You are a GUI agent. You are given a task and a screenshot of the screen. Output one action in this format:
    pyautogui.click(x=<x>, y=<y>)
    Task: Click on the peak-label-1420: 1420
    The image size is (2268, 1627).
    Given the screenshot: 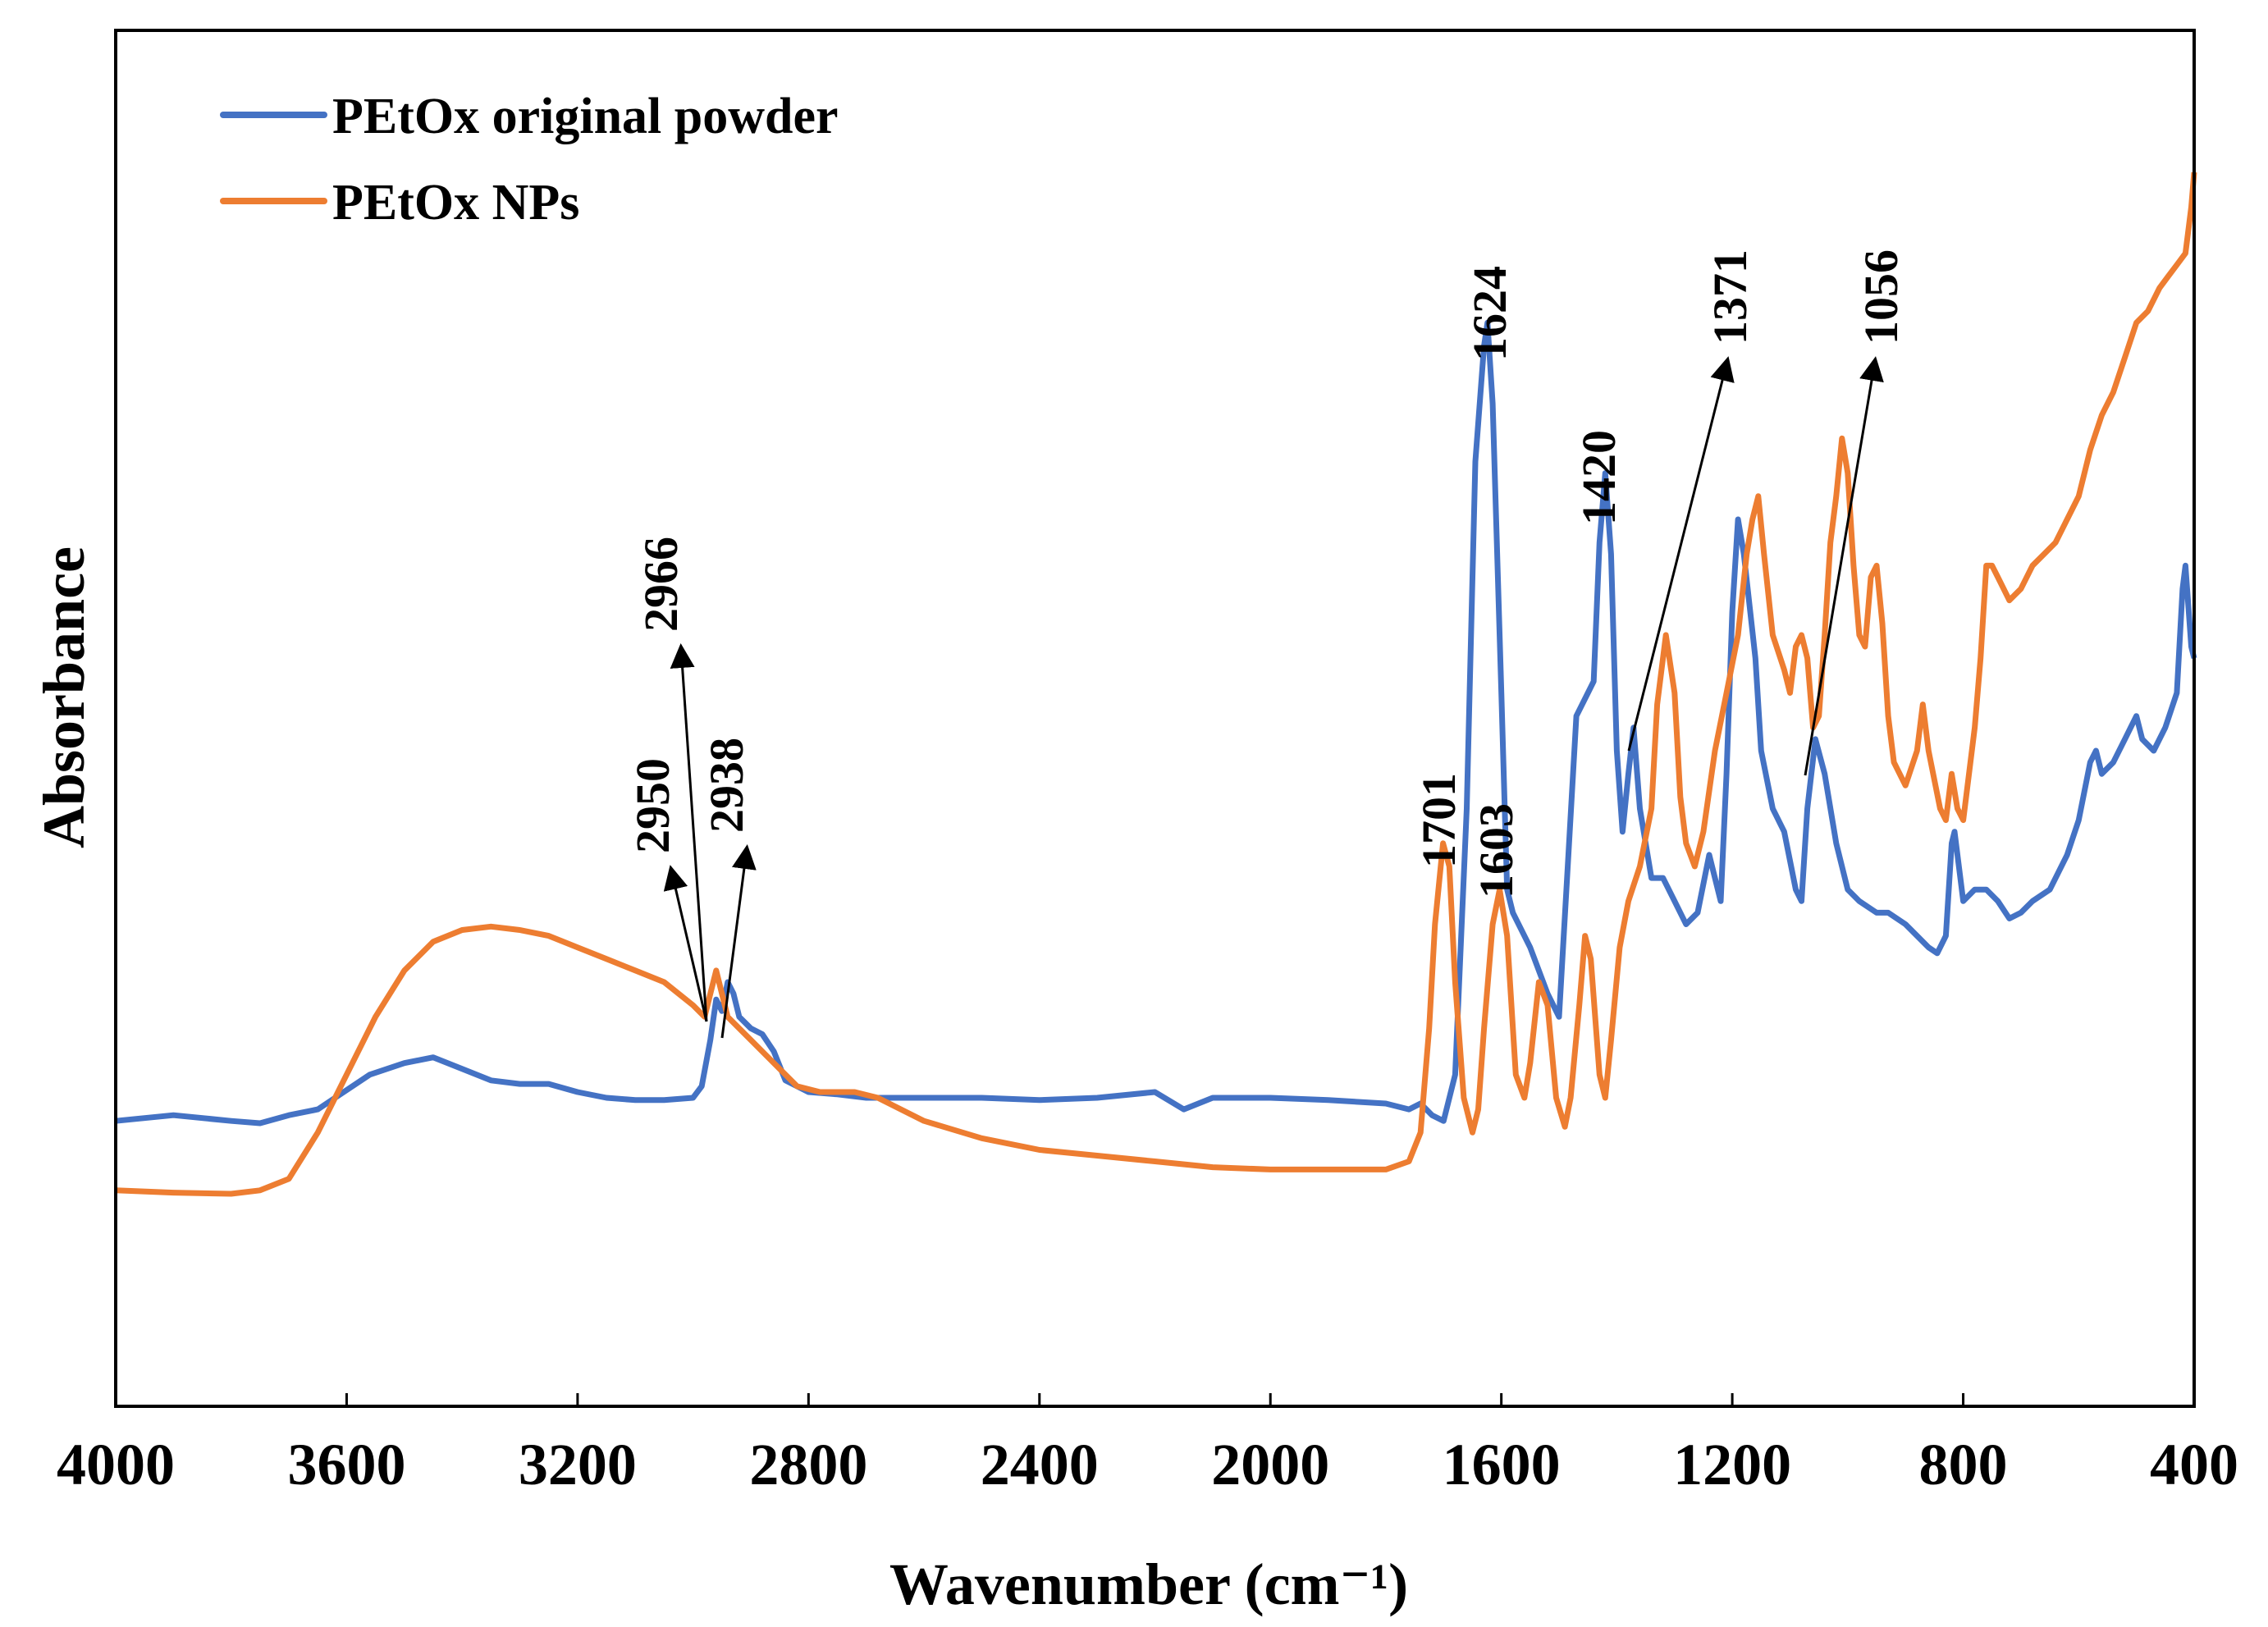 What is the action you would take?
    pyautogui.click(x=1599, y=477)
    